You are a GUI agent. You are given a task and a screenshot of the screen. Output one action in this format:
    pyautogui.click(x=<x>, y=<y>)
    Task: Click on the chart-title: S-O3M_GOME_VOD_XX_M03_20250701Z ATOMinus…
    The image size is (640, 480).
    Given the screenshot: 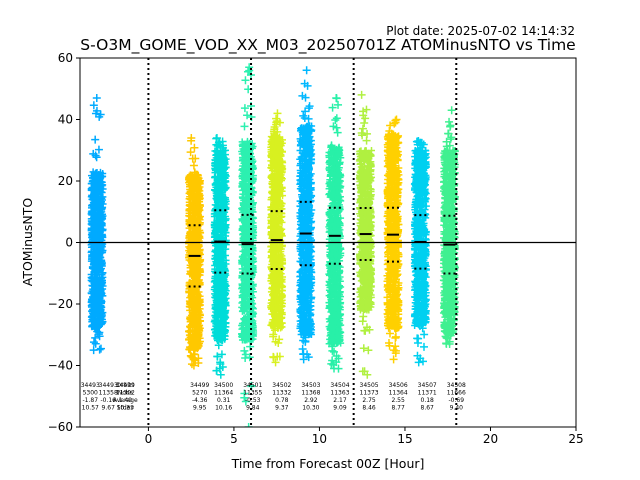 What is the action you would take?
    pyautogui.click(x=327, y=45)
    